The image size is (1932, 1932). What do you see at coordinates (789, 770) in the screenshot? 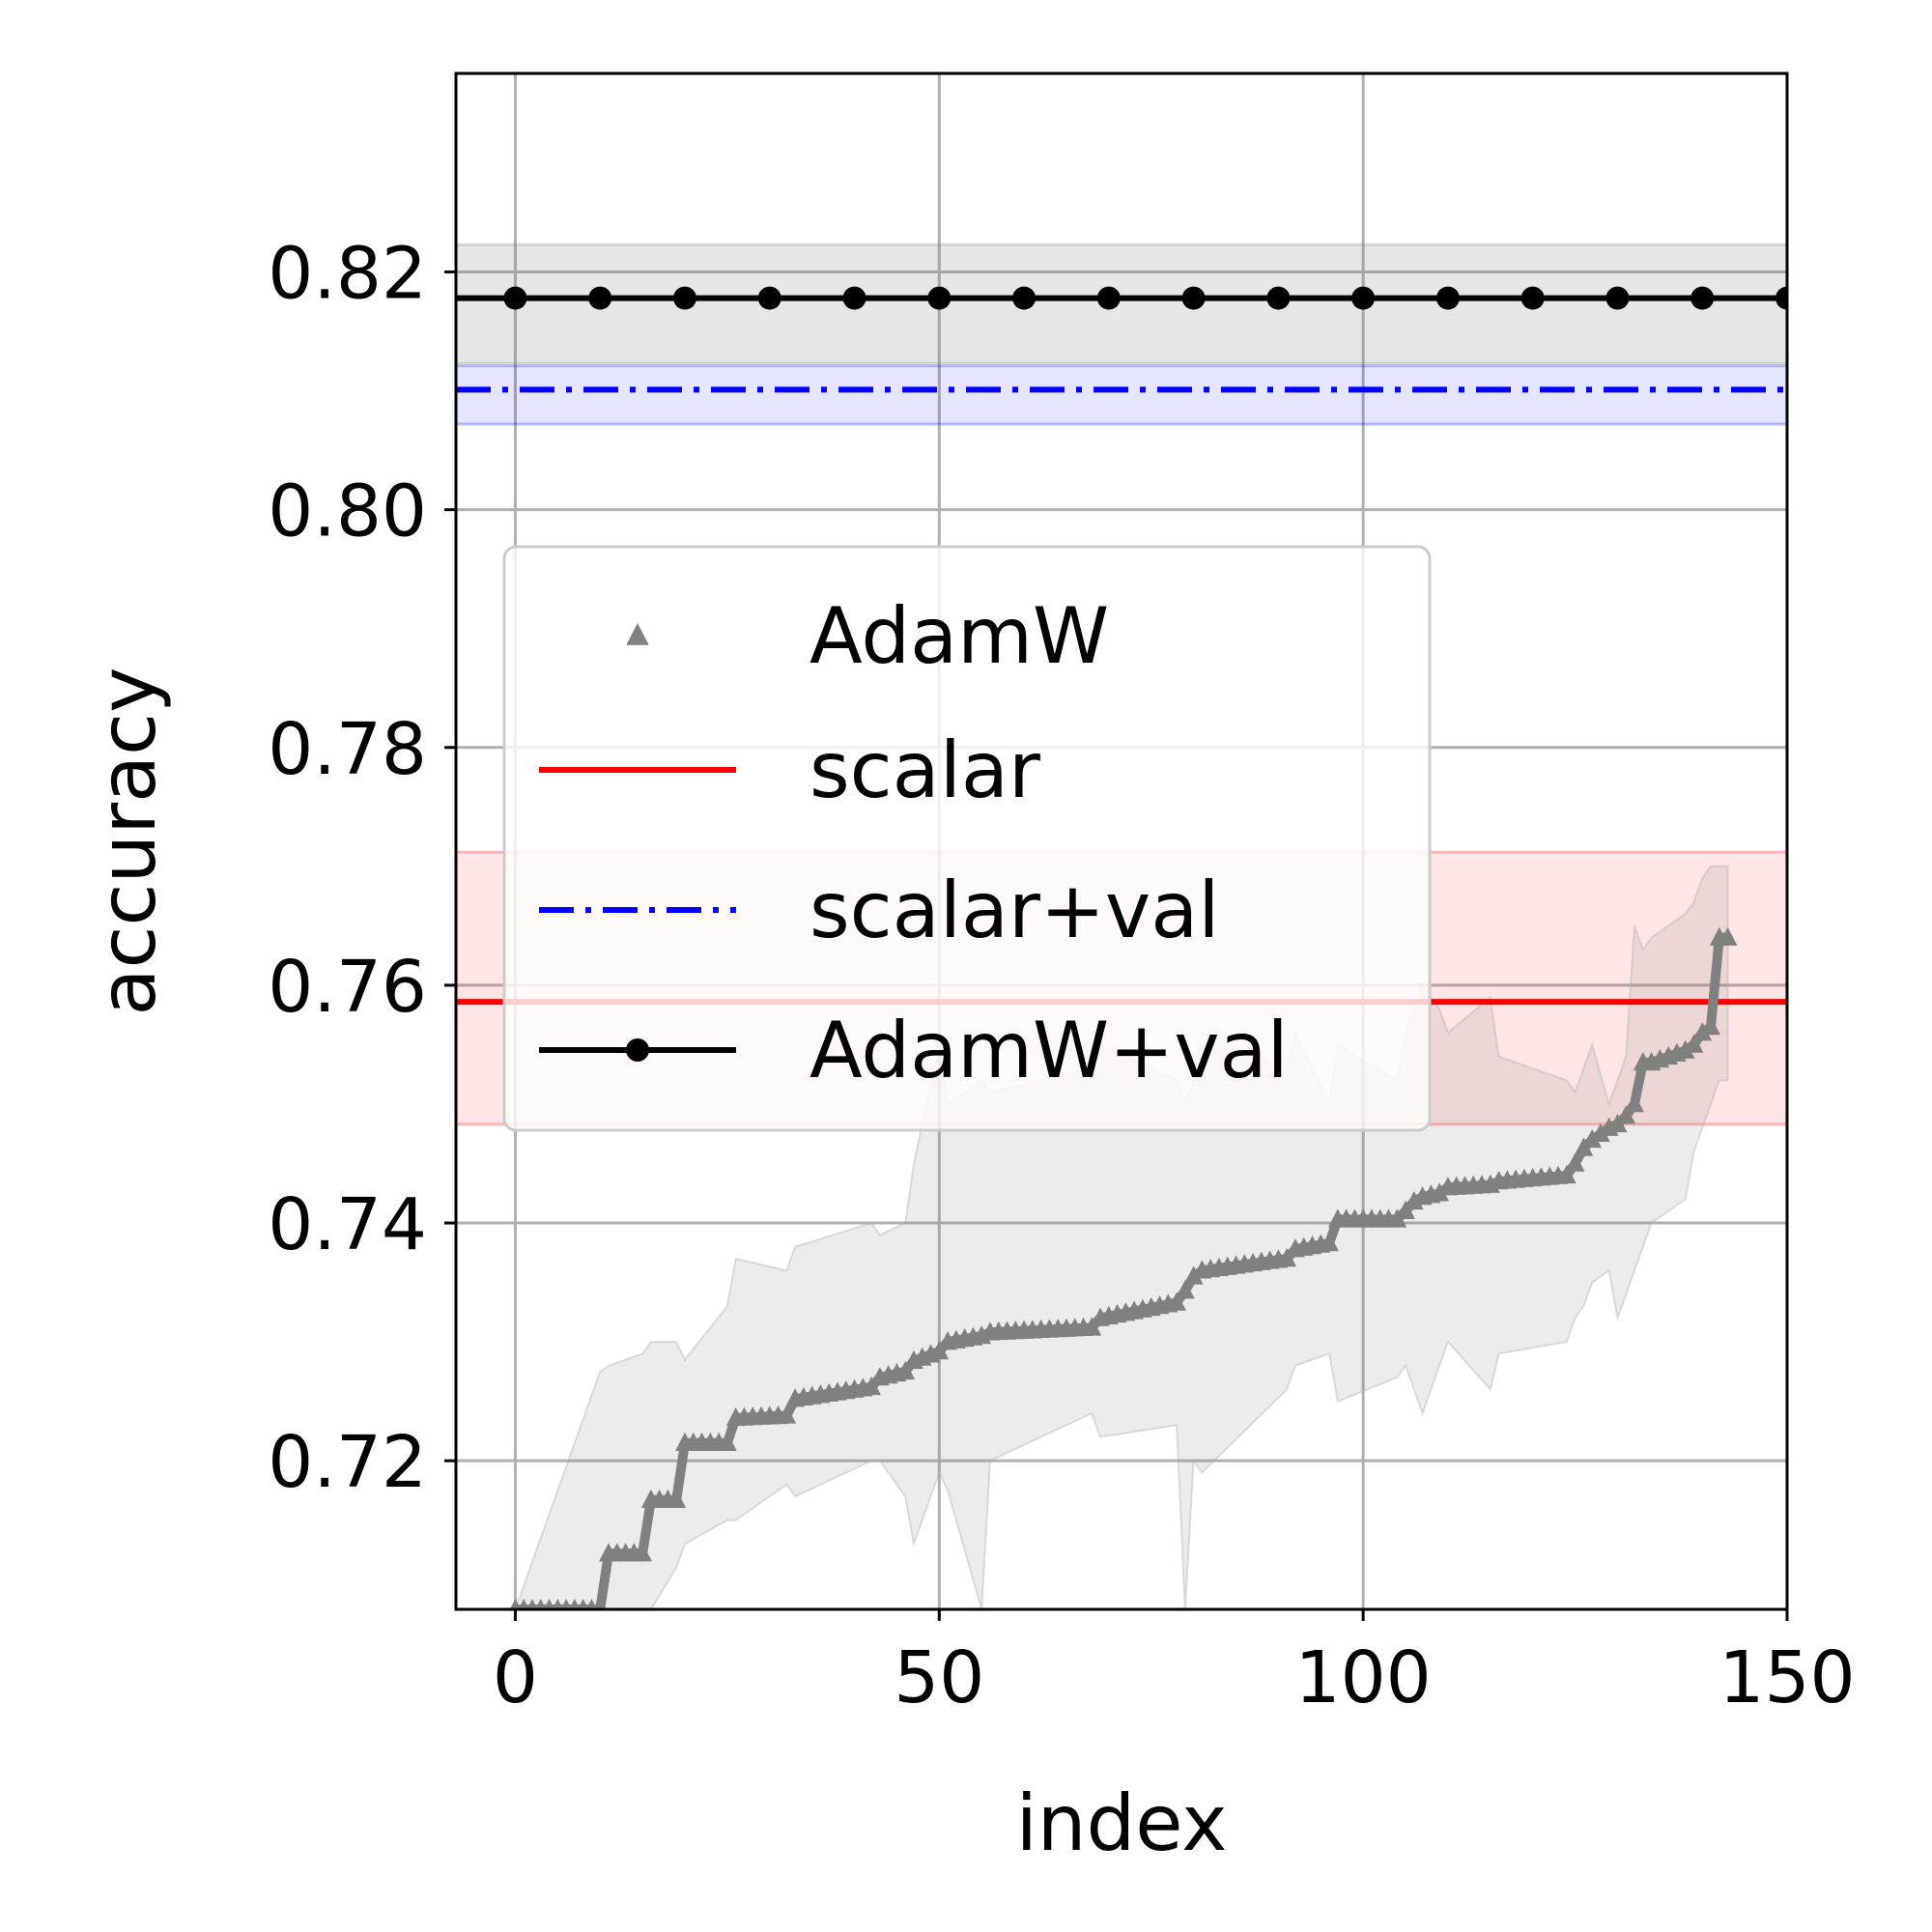
I see `legend-item-scalar: scalar` at bounding box center [789, 770].